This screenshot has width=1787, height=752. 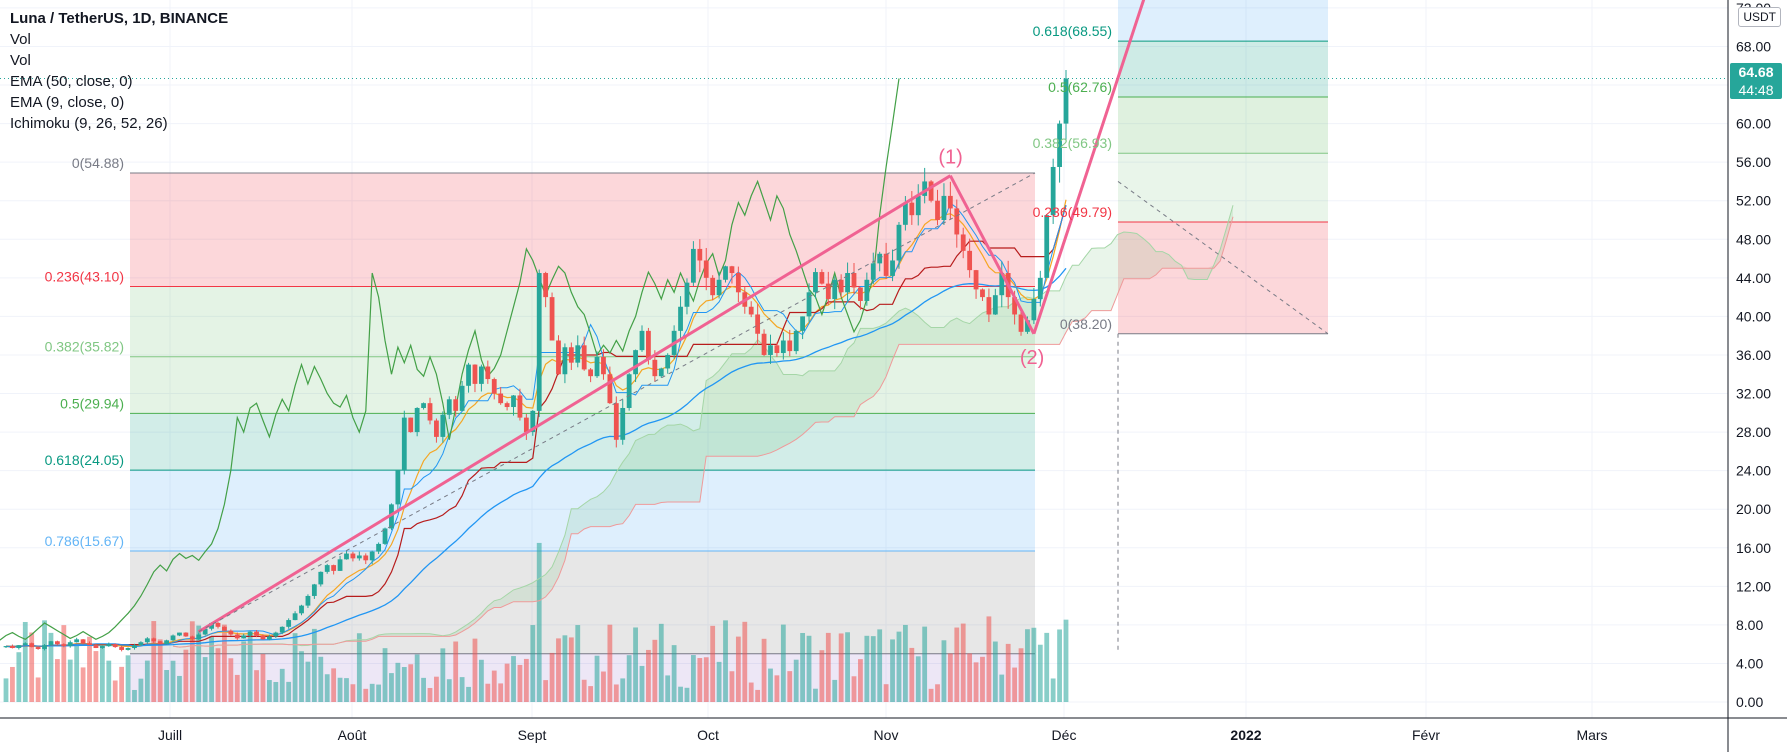 I want to click on trend-line-projection, so click(x=1089, y=167).